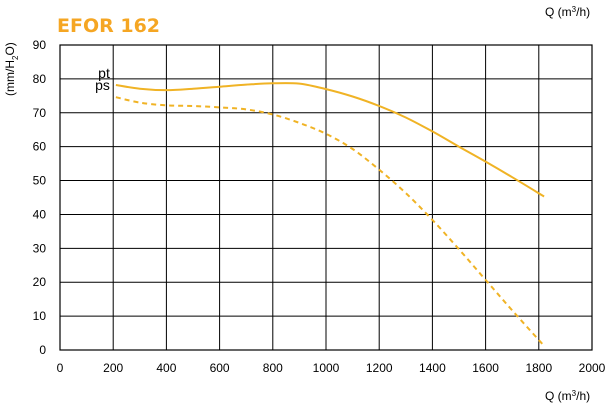  What do you see at coordinates (567, 396) in the screenshot?
I see `x-axis-label: Q (m3/h)` at bounding box center [567, 396].